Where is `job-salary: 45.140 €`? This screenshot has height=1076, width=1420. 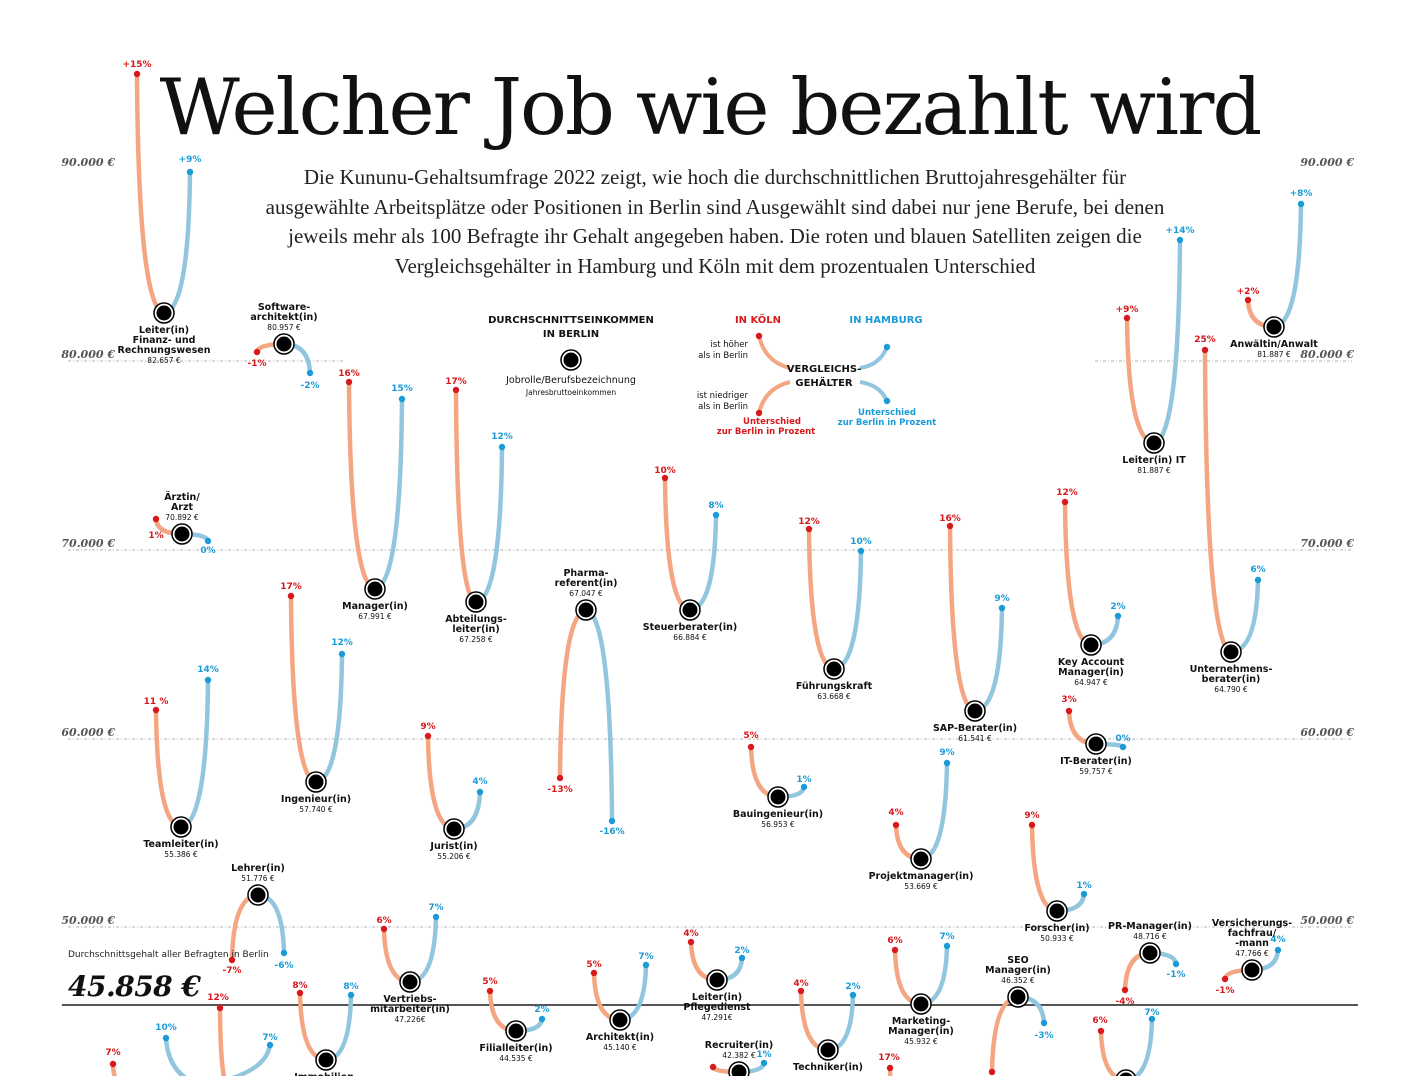 job-salary: 45.140 € is located at coordinates (620, 1047).